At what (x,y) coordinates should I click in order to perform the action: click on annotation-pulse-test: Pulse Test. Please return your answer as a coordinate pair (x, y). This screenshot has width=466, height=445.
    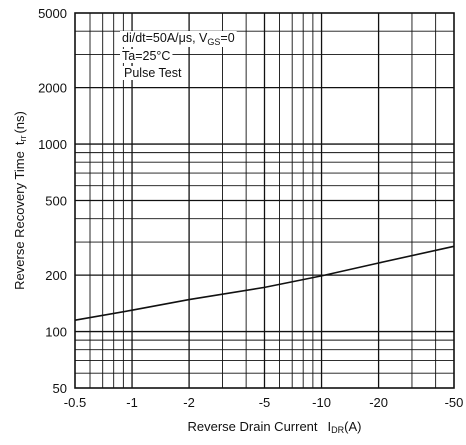
    Looking at the image, I should click on (153, 73).